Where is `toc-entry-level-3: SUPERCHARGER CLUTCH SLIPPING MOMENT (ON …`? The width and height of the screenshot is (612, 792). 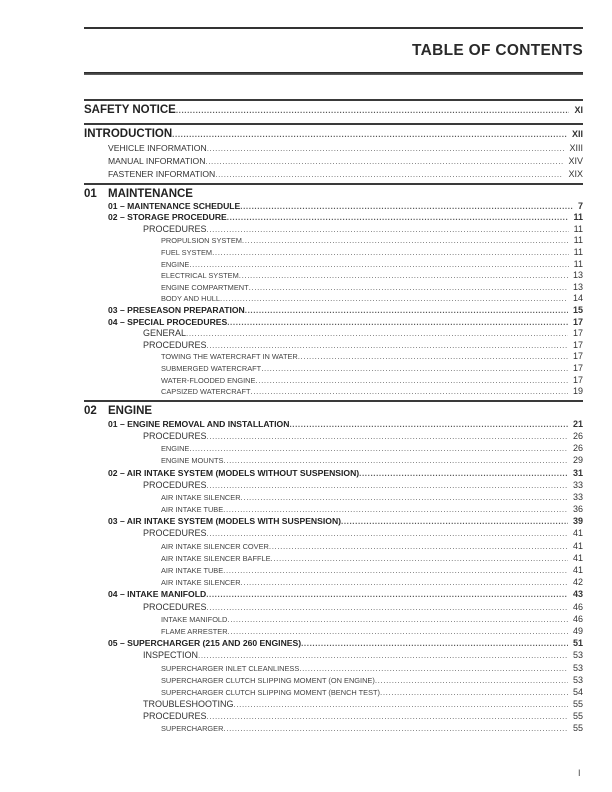 toc-entry-level-3: SUPERCHARGER CLUTCH SLIPPING MOMENT (ON … is located at coordinates (333, 680).